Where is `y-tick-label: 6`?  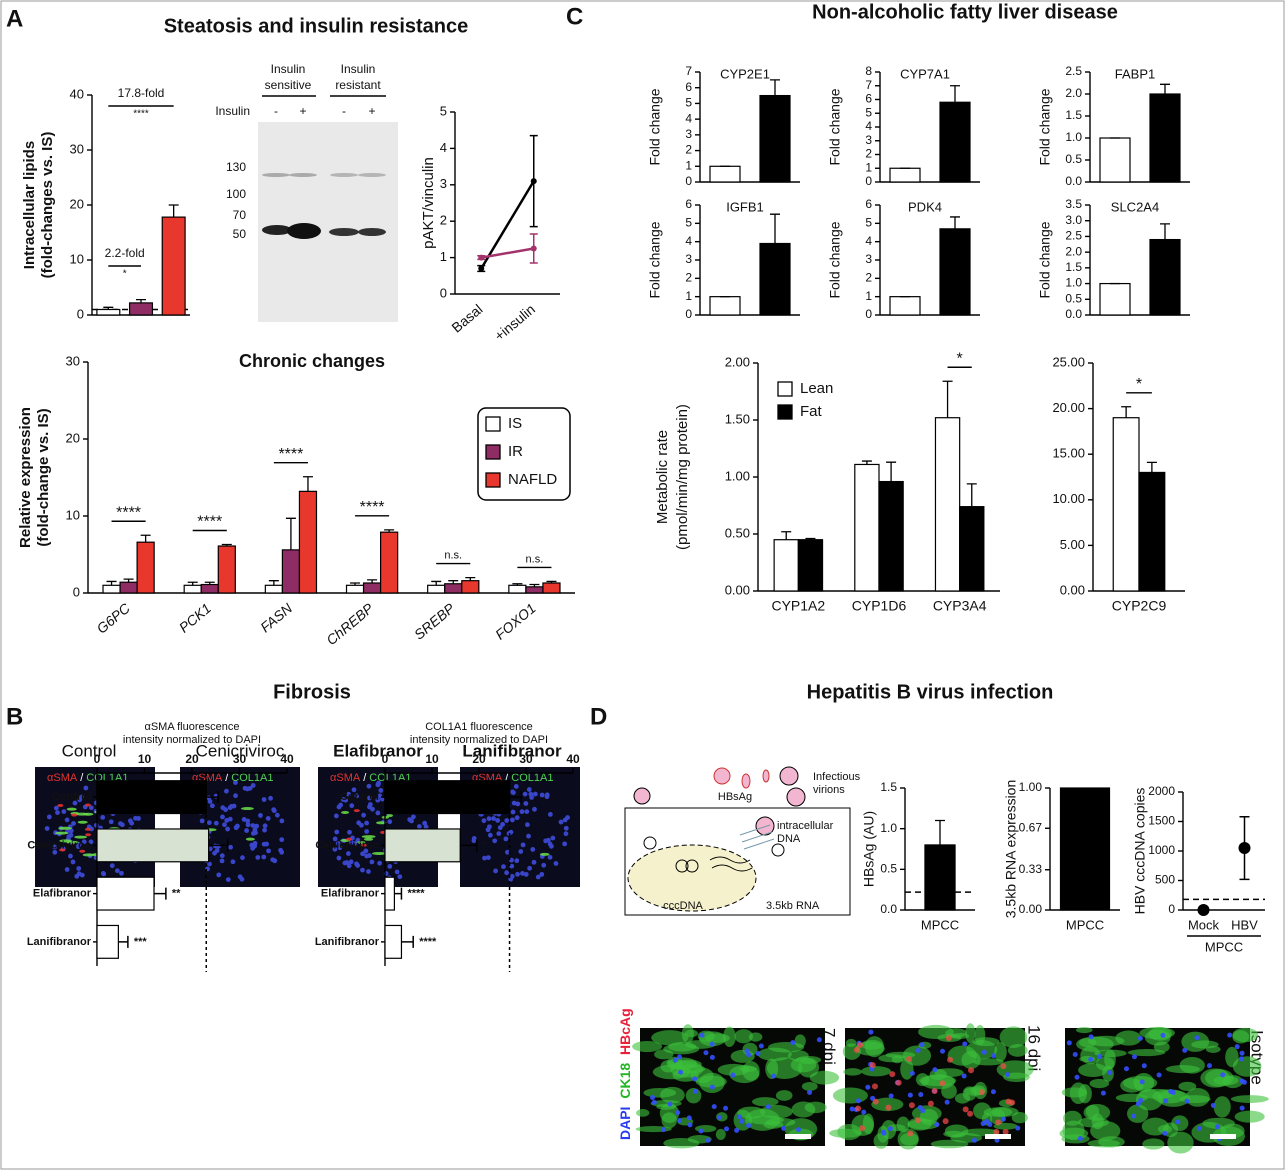
y-tick-label: 6 is located at coordinates (868, 204).